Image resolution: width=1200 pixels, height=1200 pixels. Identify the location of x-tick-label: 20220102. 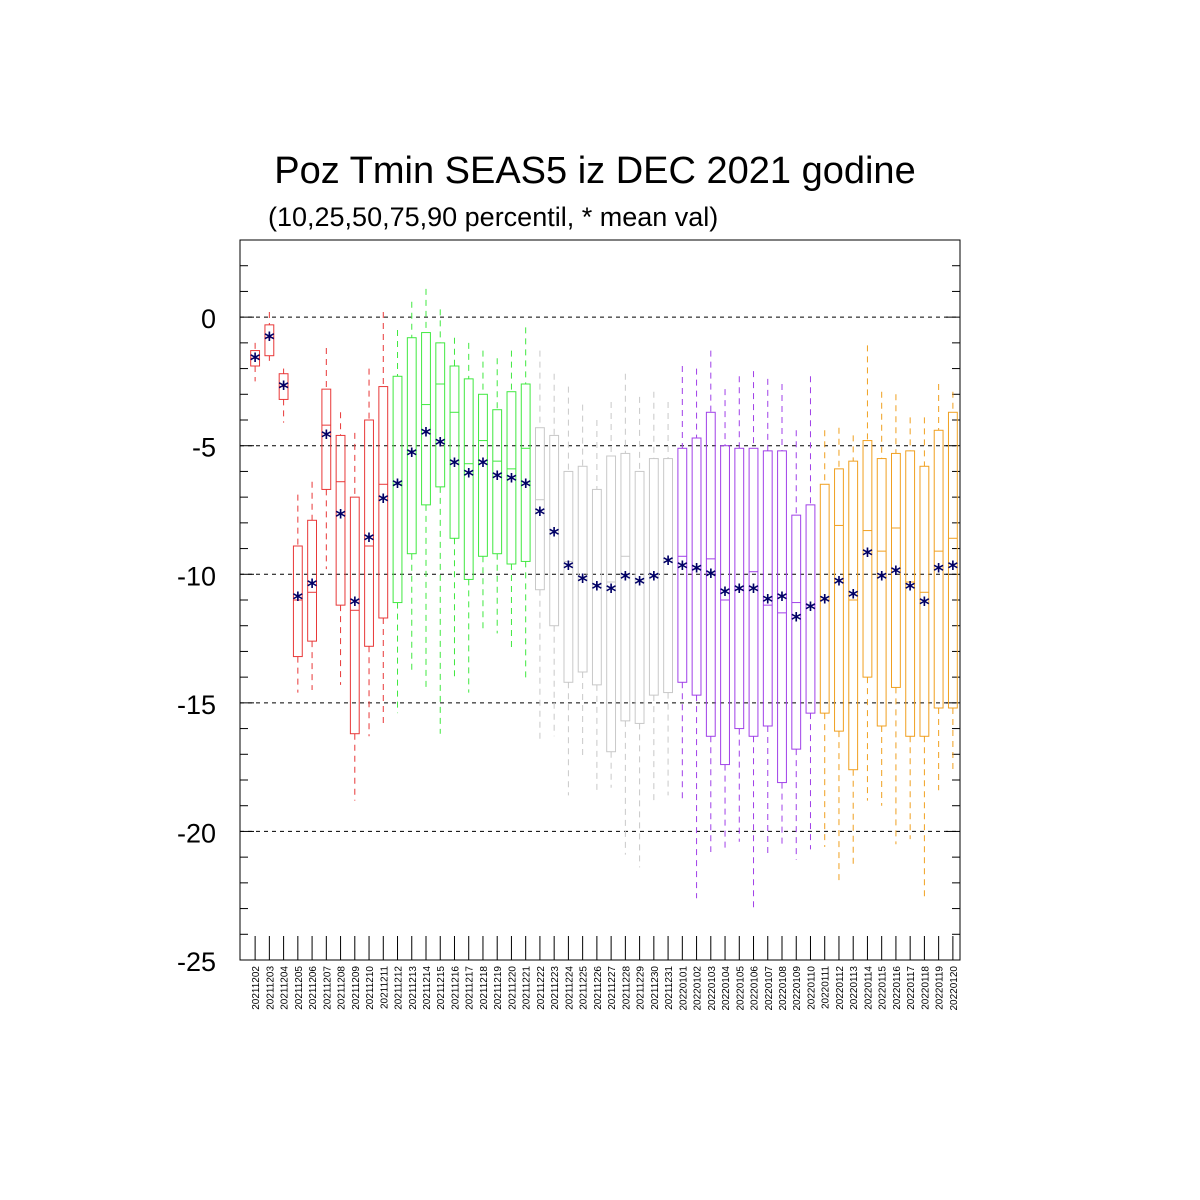
(698, 988).